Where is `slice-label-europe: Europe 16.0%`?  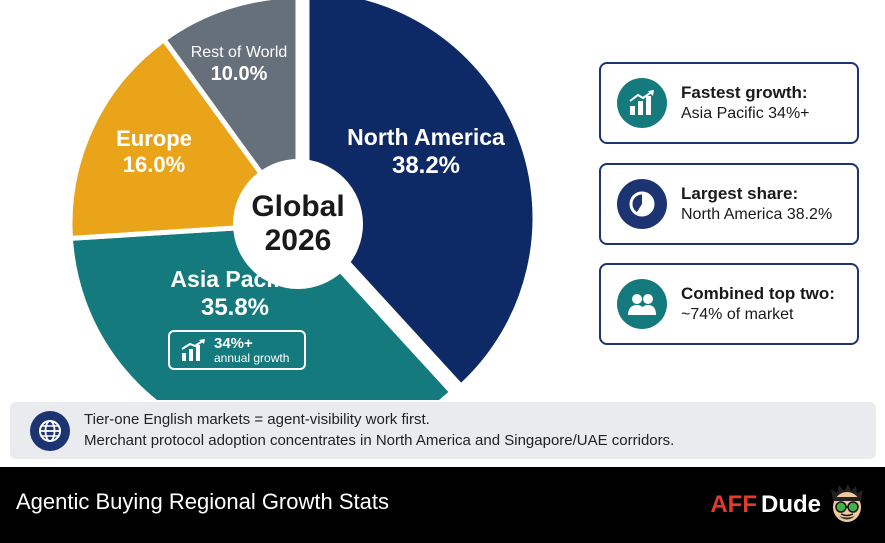
slice-label-europe: Europe 16.0% is located at coordinates (154, 152).